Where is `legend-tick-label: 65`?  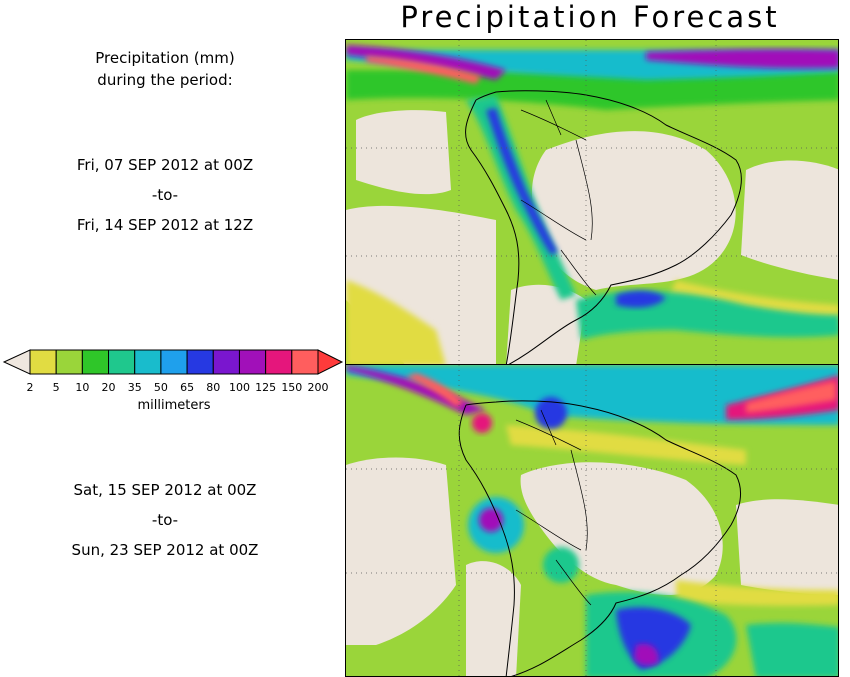
legend-tick-label: 65 is located at coordinates (187, 387).